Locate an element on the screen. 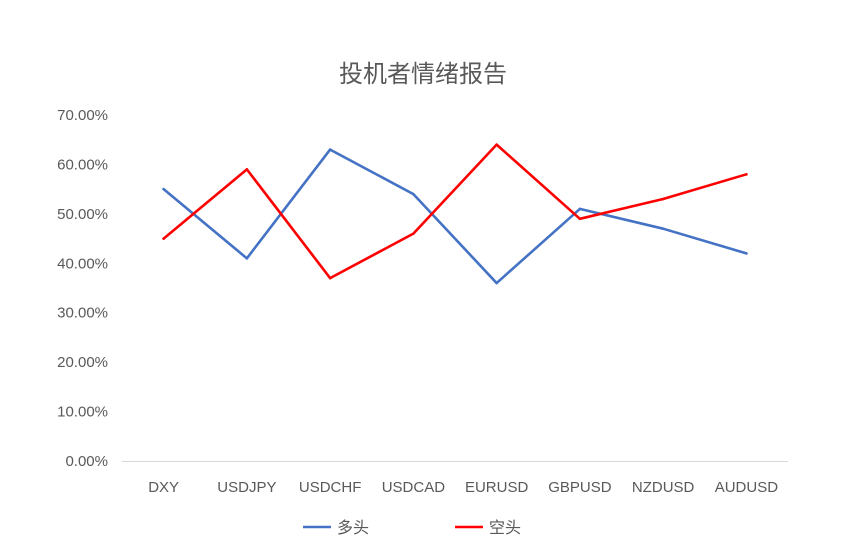 This screenshot has width=846, height=558. y-tick-label: 20.00% is located at coordinates (82, 362).